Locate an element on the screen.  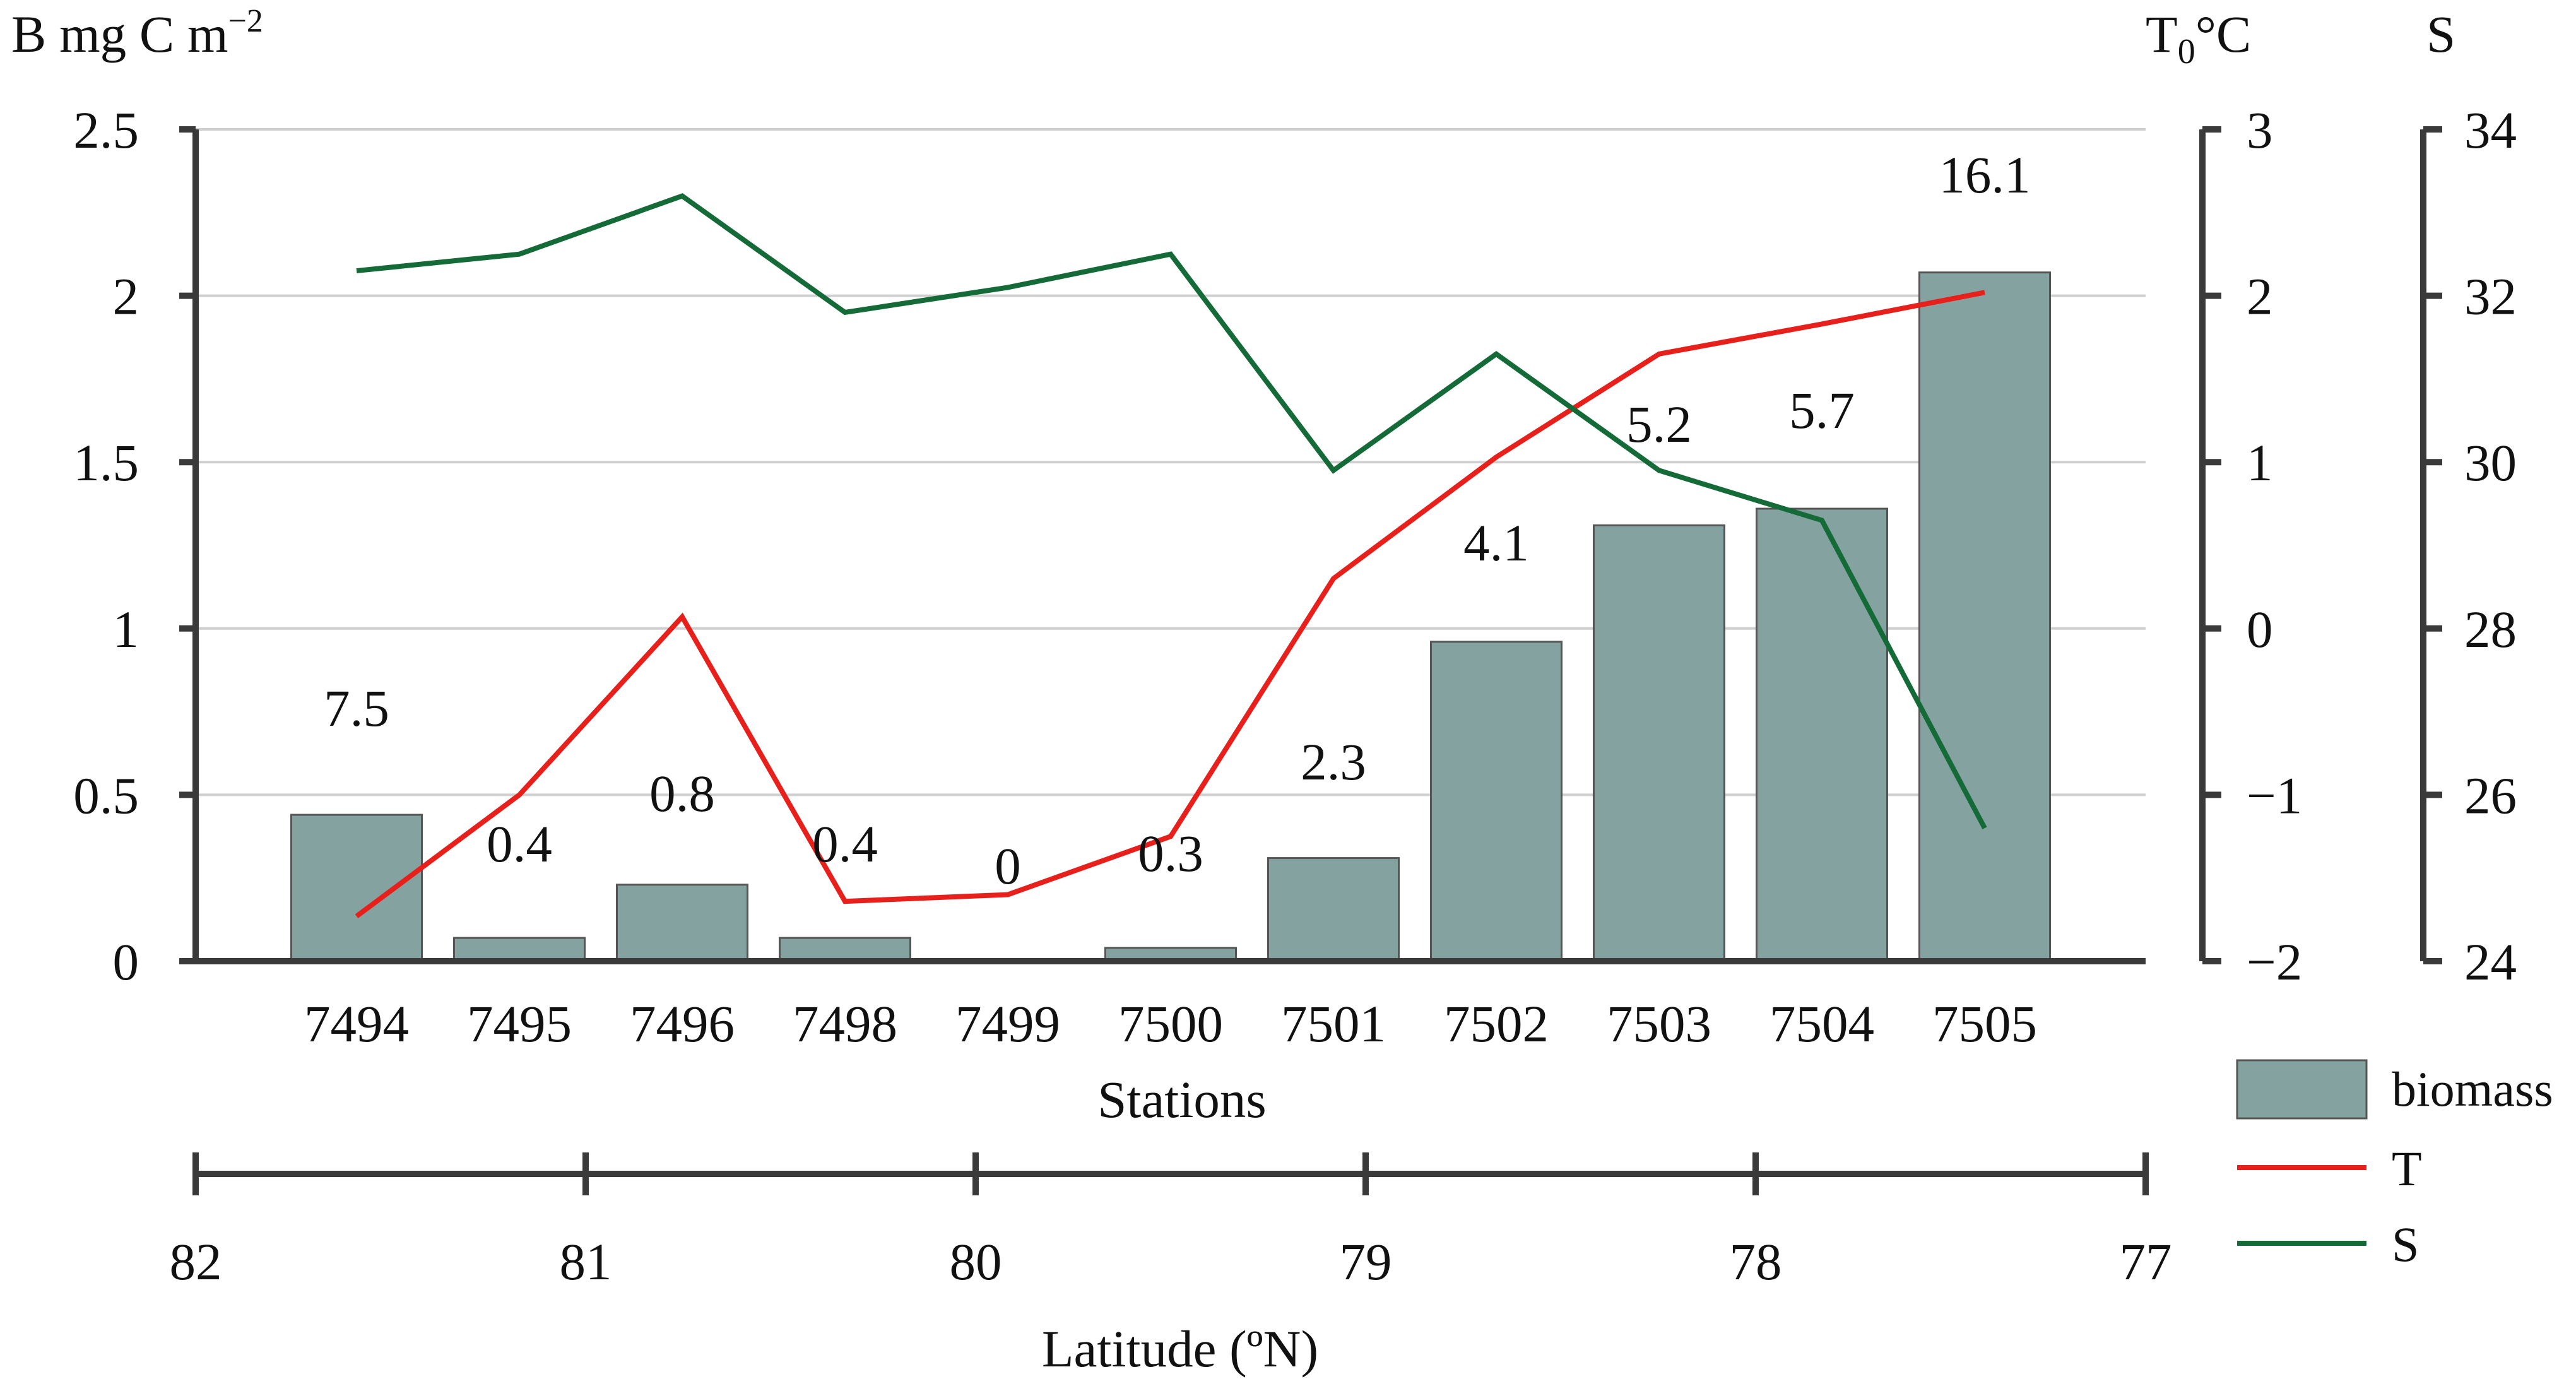
bar-label-7498: 0.4 is located at coordinates (845, 844).